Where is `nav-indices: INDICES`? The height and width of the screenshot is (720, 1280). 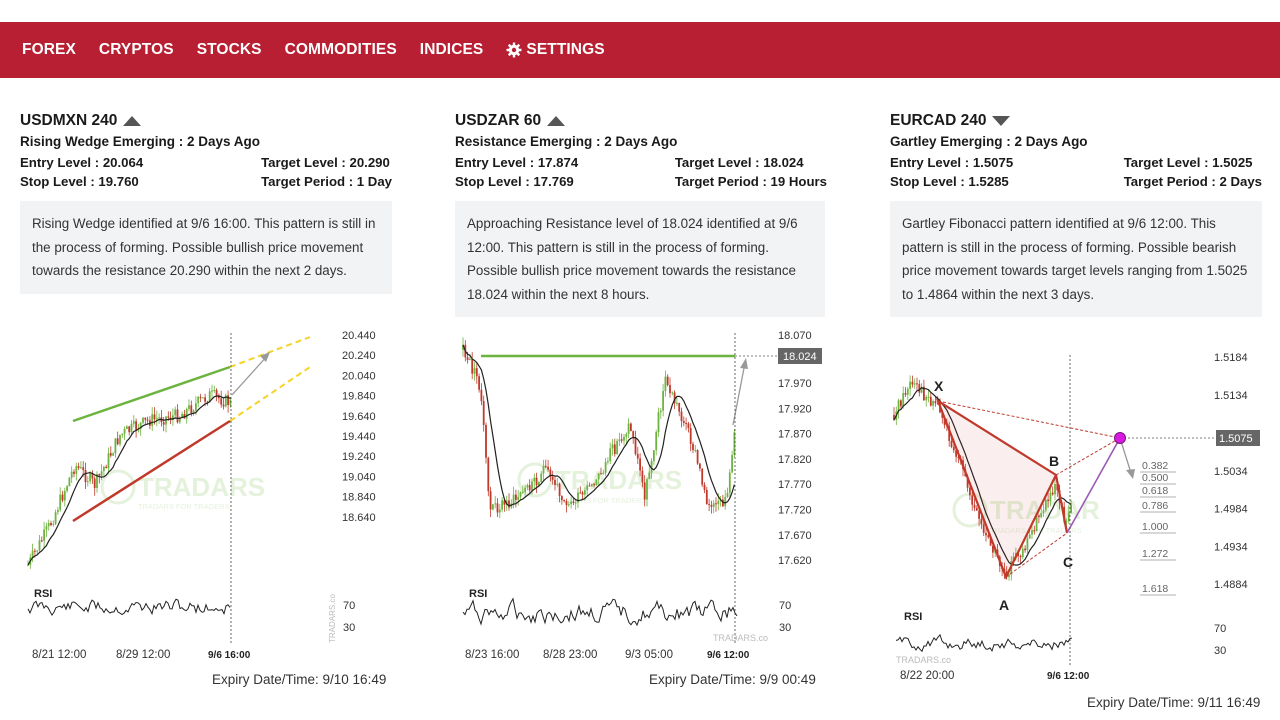
nav-indices: INDICES is located at coordinates (452, 50).